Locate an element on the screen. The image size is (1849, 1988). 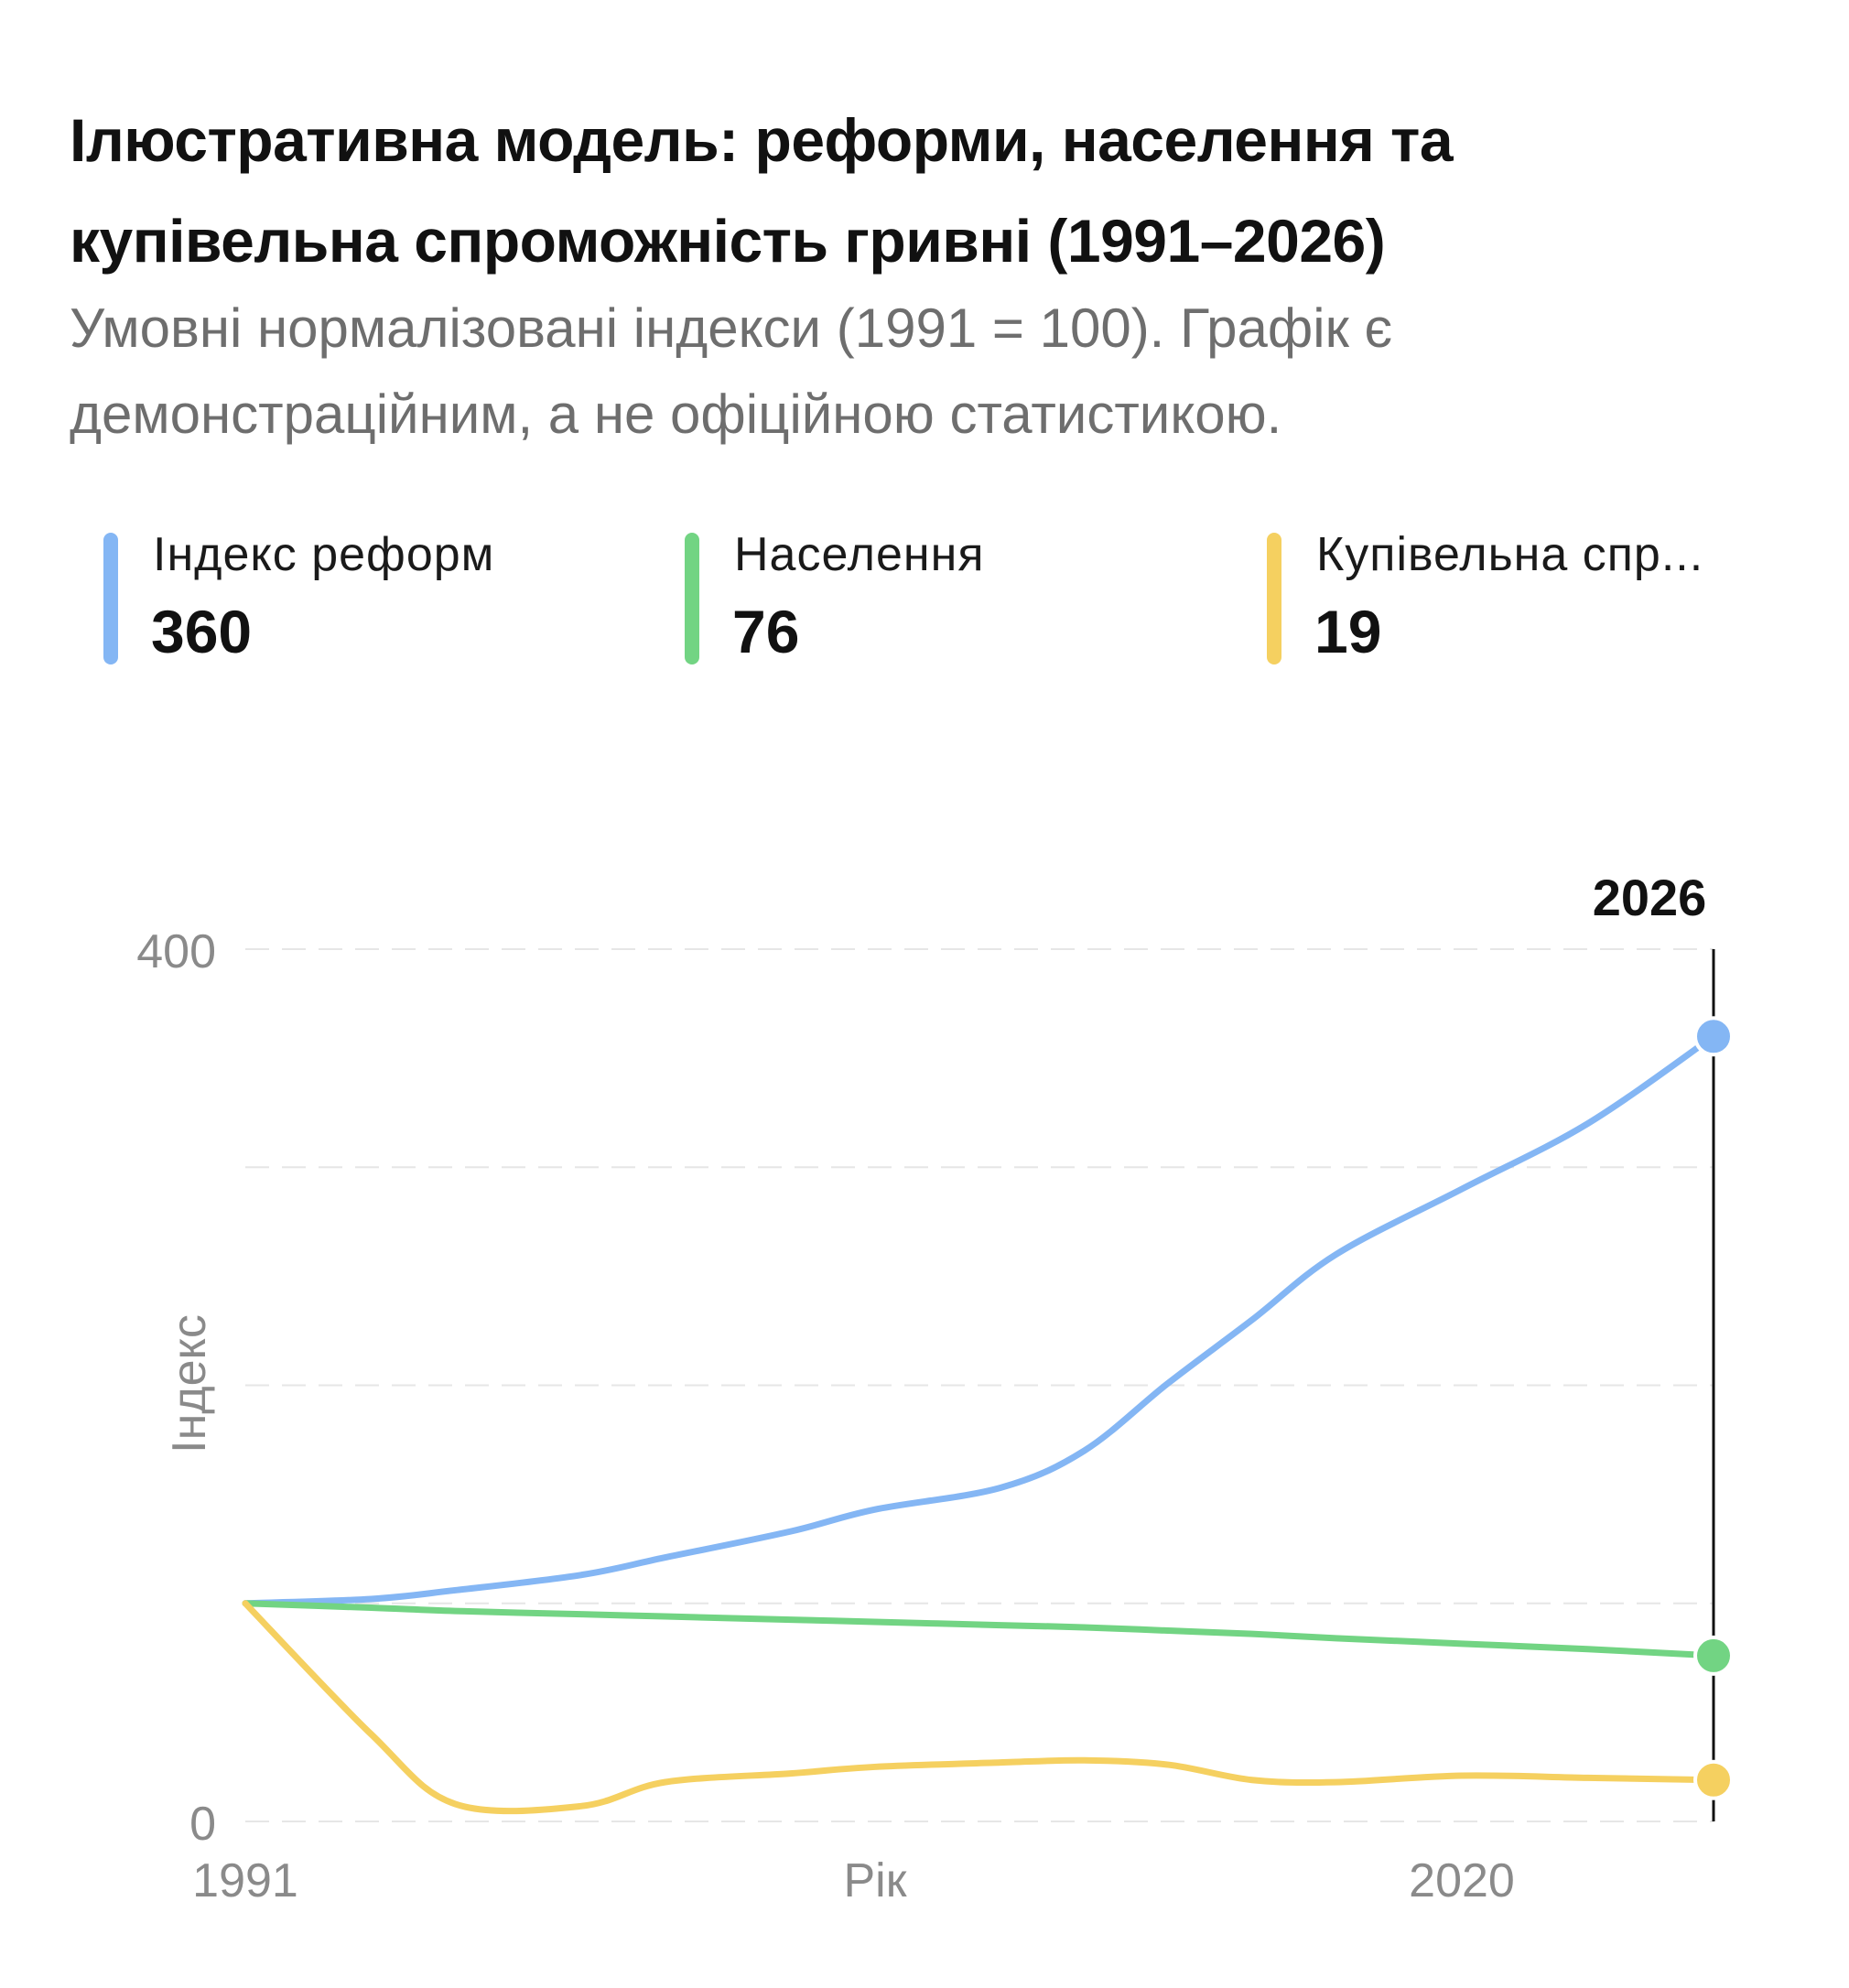
legend-item-population: Населення 76 is located at coordinates (960, 598).